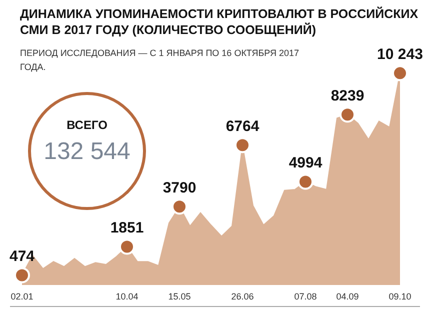  What do you see at coordinates (400, 55) in the screenshot?
I see `data-label: 10 243` at bounding box center [400, 55].